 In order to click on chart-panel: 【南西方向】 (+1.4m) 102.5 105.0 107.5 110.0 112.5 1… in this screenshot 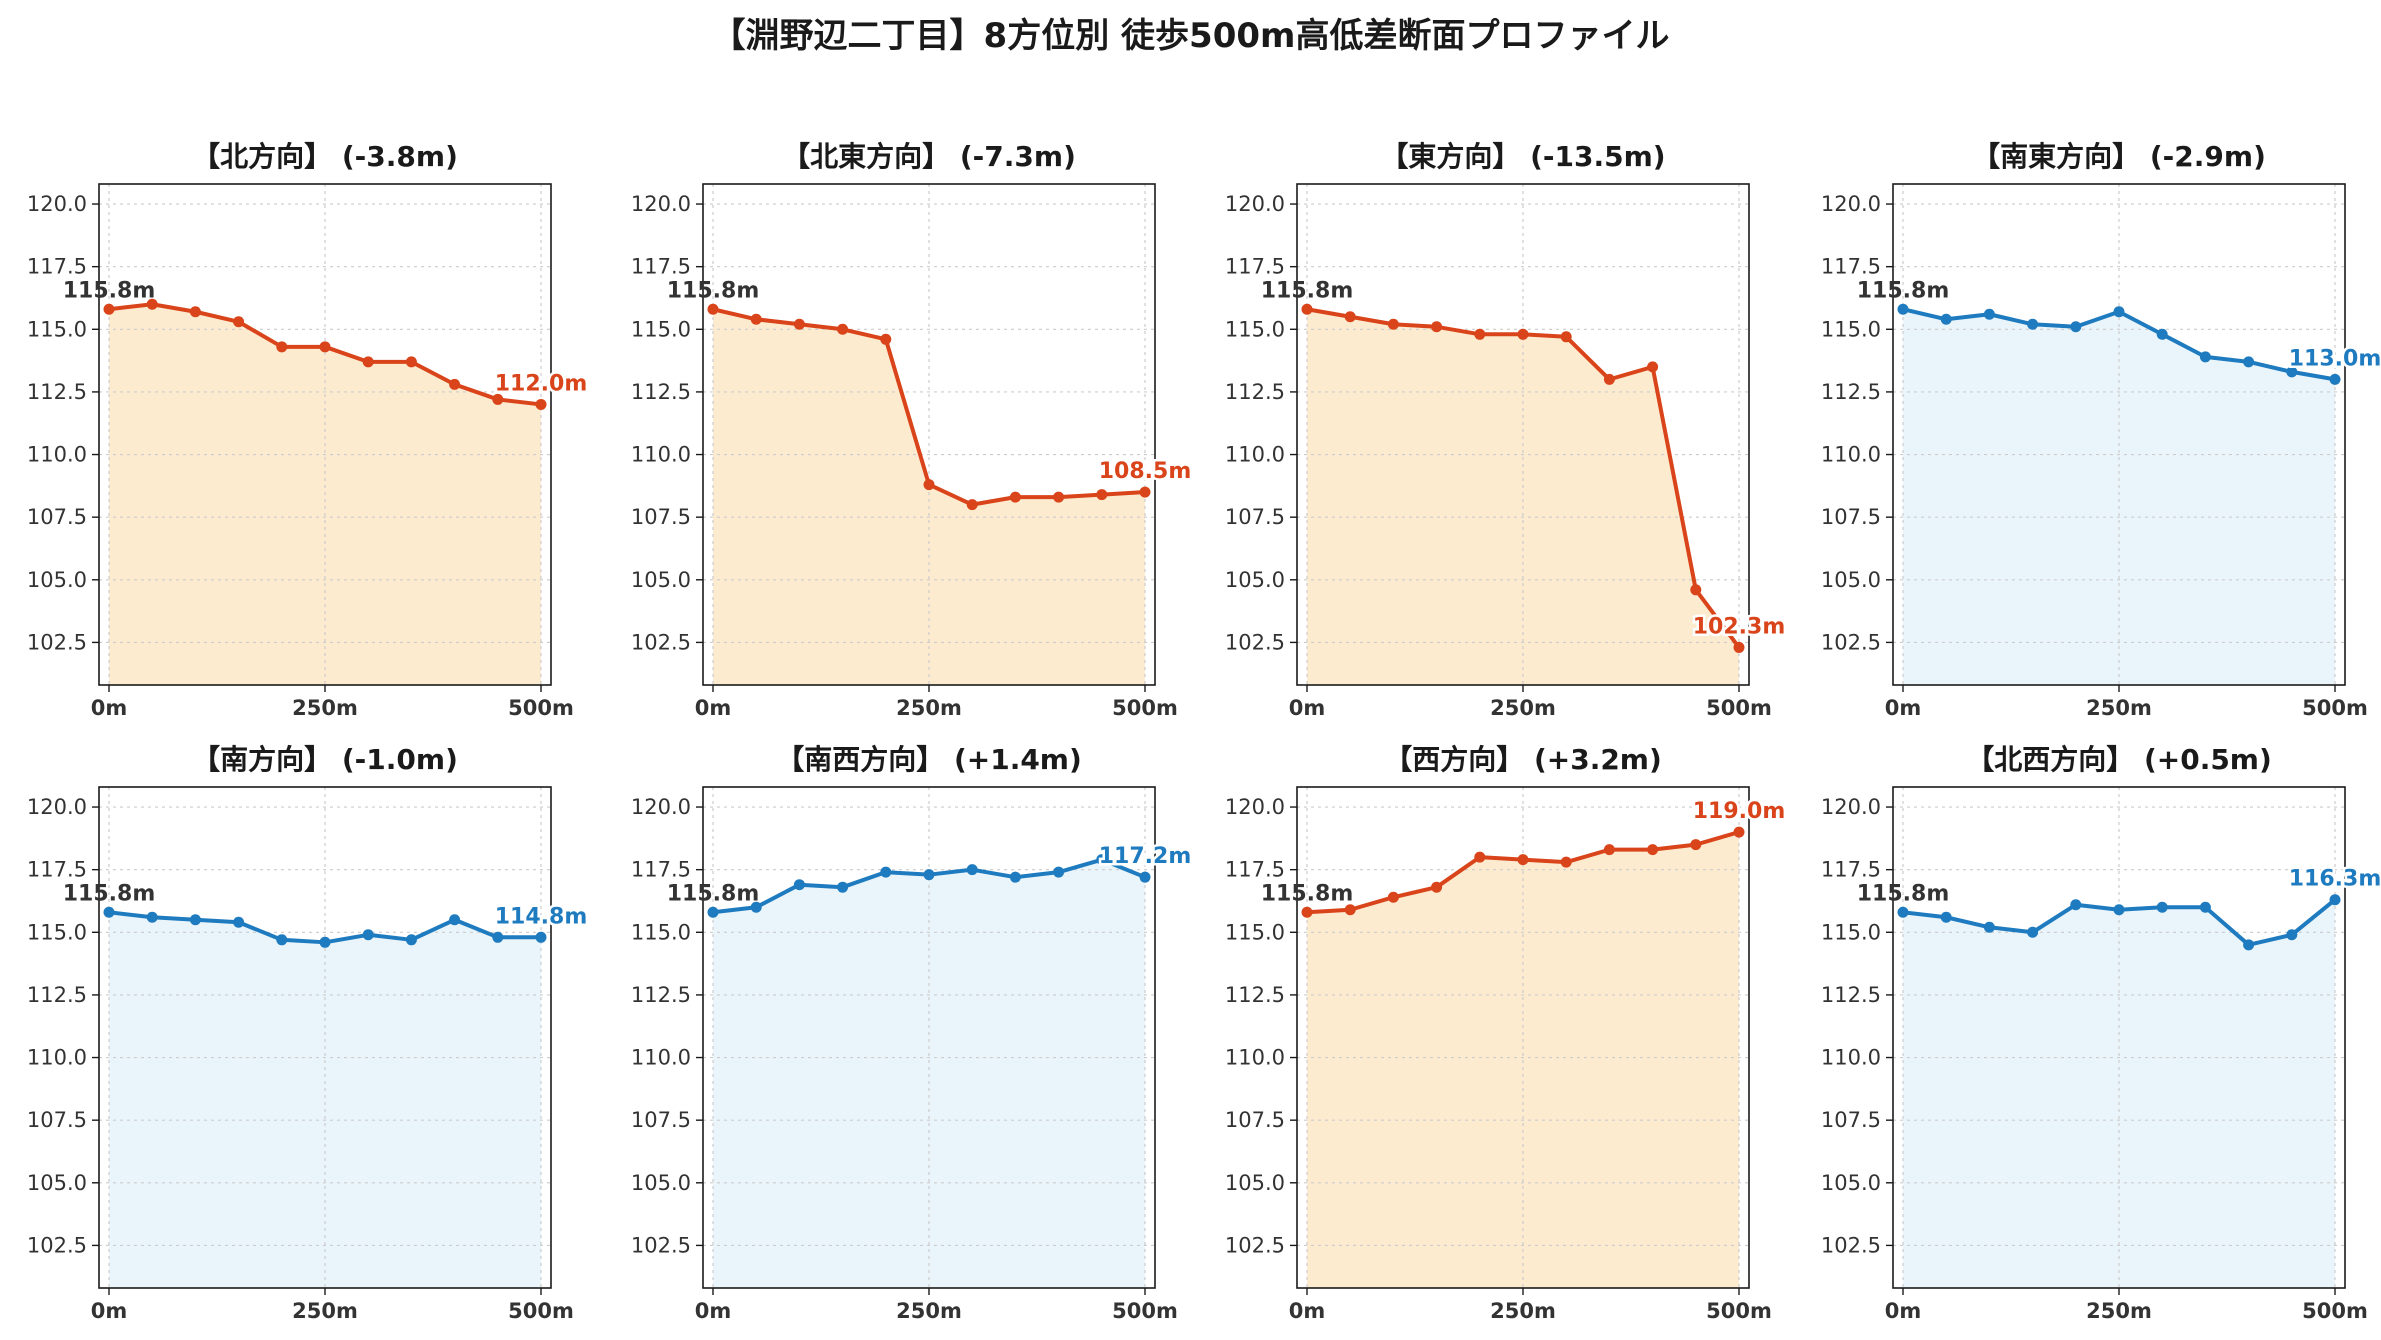, I will do `click(912, 1033)`.